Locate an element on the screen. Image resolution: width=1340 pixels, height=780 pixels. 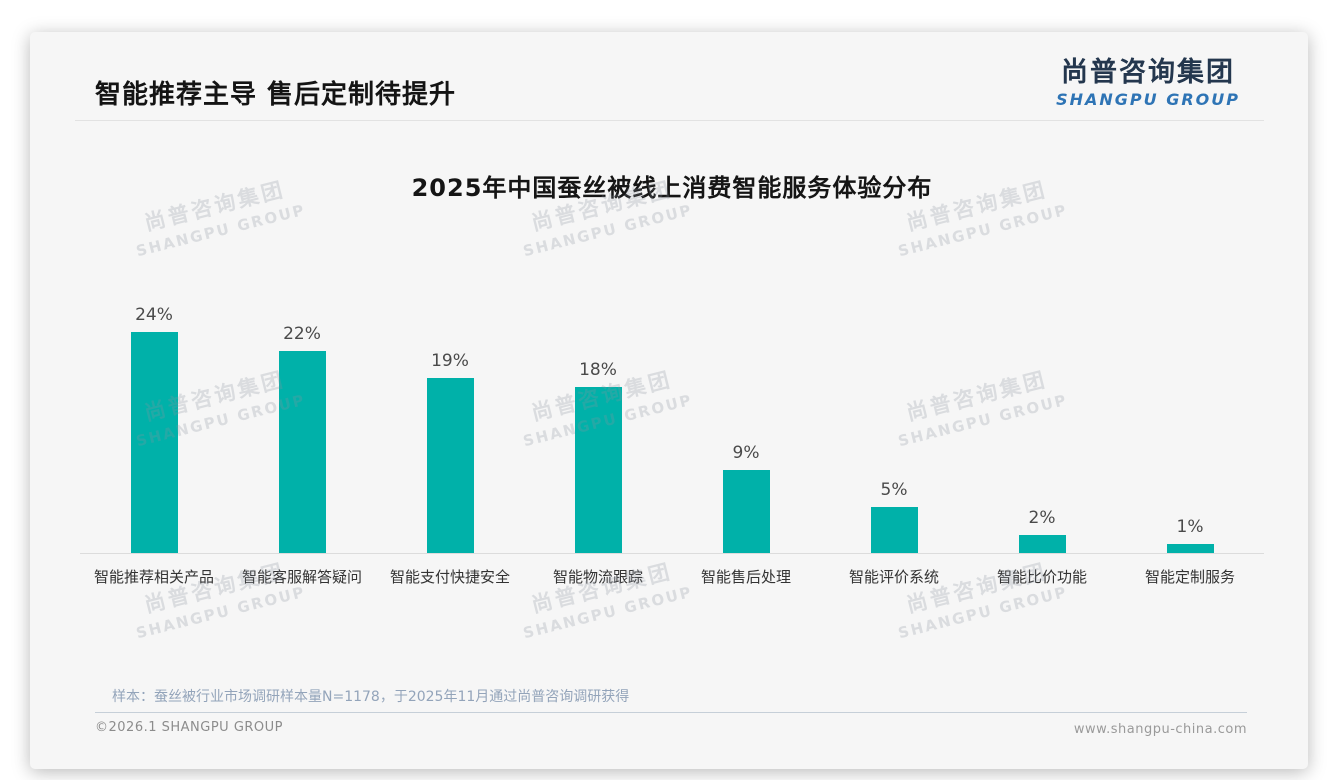
bar-column: 24% is located at coordinates (154, 423).